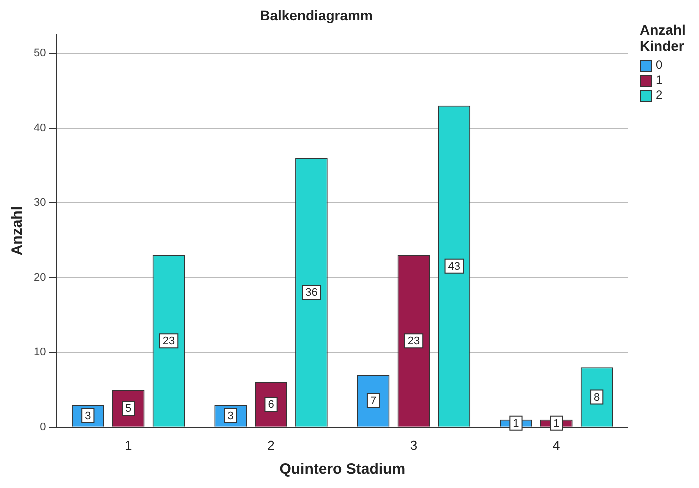  I want to click on data-label: 6, so click(271, 405).